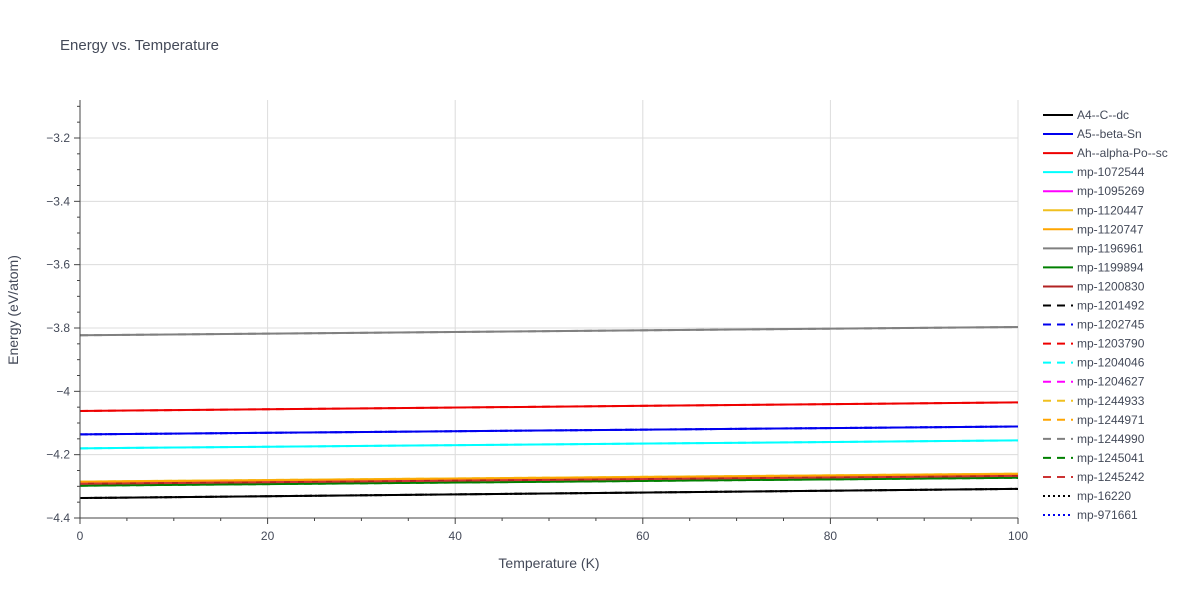  What do you see at coordinates (1111, 363) in the screenshot?
I see `legend-item-label: mp-1204046` at bounding box center [1111, 363].